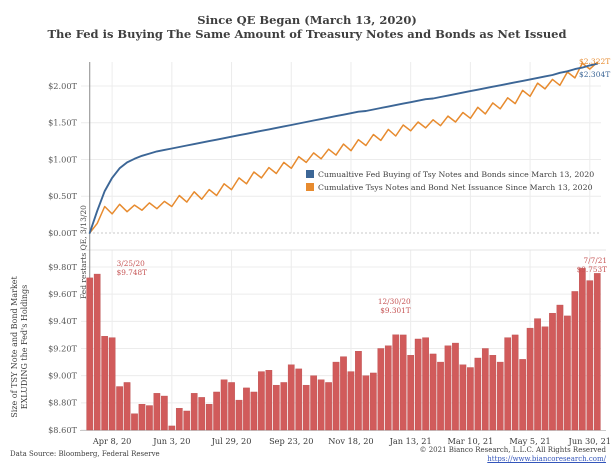  I want to click on x-tick-label: Mar 10, 21, so click(470, 441).